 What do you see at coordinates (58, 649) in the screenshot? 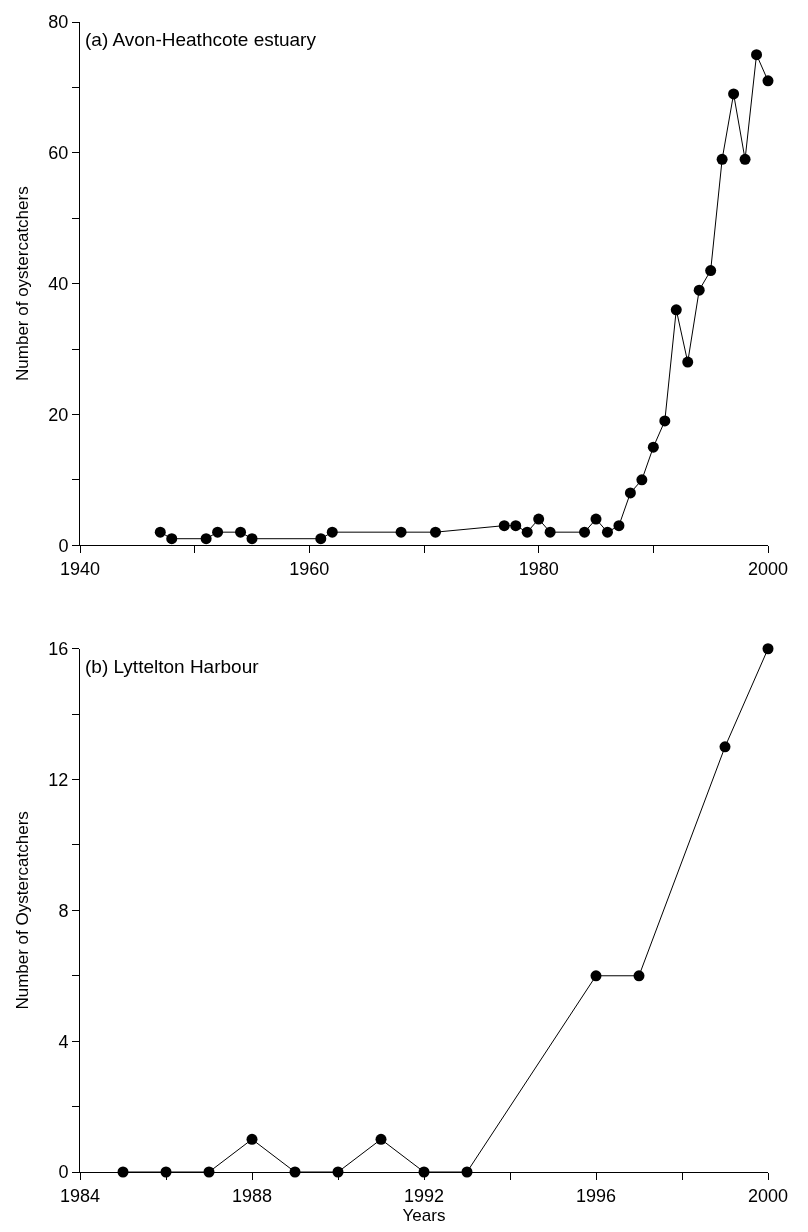
I see `y-tick-label: 16` at bounding box center [58, 649].